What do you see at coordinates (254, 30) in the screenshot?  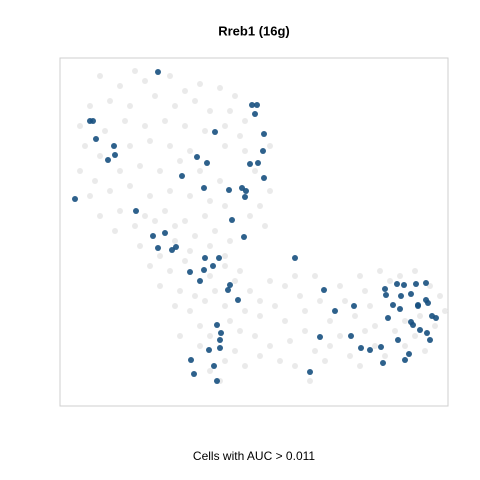 I see `chart-title: Rreb1 (16g)` at bounding box center [254, 30].